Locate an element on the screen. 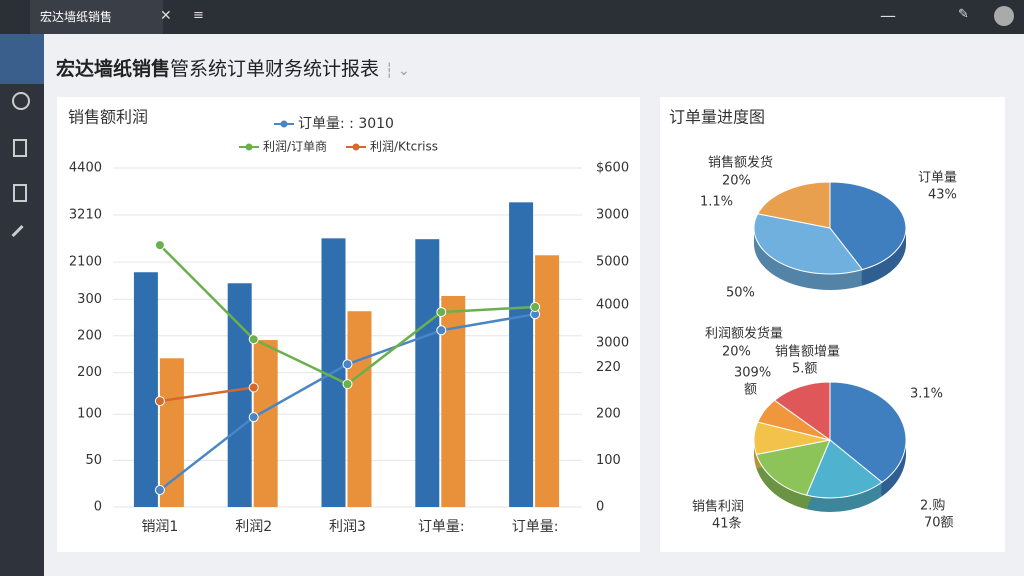 The height and width of the screenshot is (576, 1024). title-bold: 宏达墙纸销售 is located at coordinates (113, 69).